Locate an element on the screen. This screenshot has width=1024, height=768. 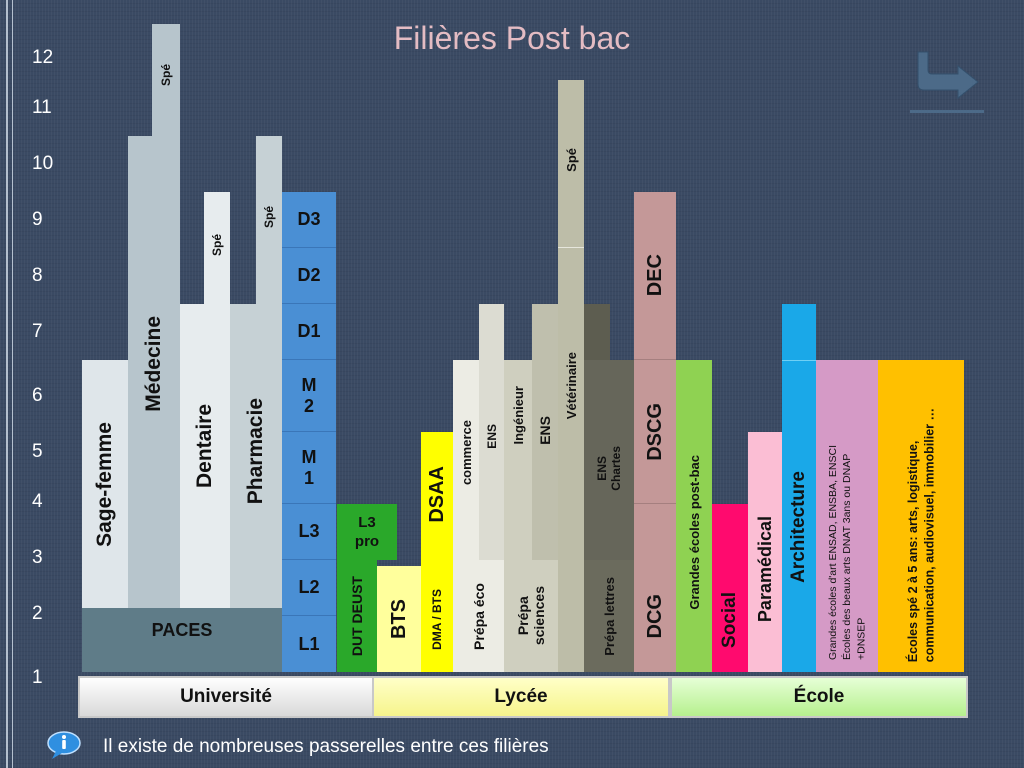
prepa-lettres-block: Prépa lettres is located at coordinates (609, 616).